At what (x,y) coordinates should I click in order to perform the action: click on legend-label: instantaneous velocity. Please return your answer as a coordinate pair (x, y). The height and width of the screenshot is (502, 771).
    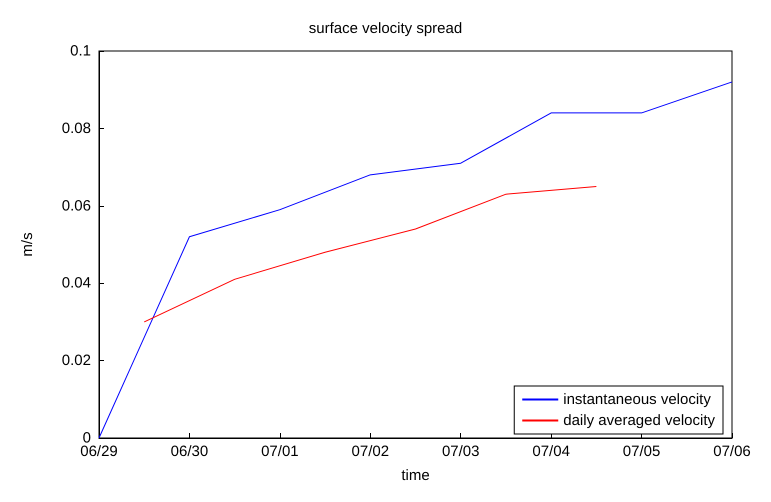
    Looking at the image, I should click on (637, 399).